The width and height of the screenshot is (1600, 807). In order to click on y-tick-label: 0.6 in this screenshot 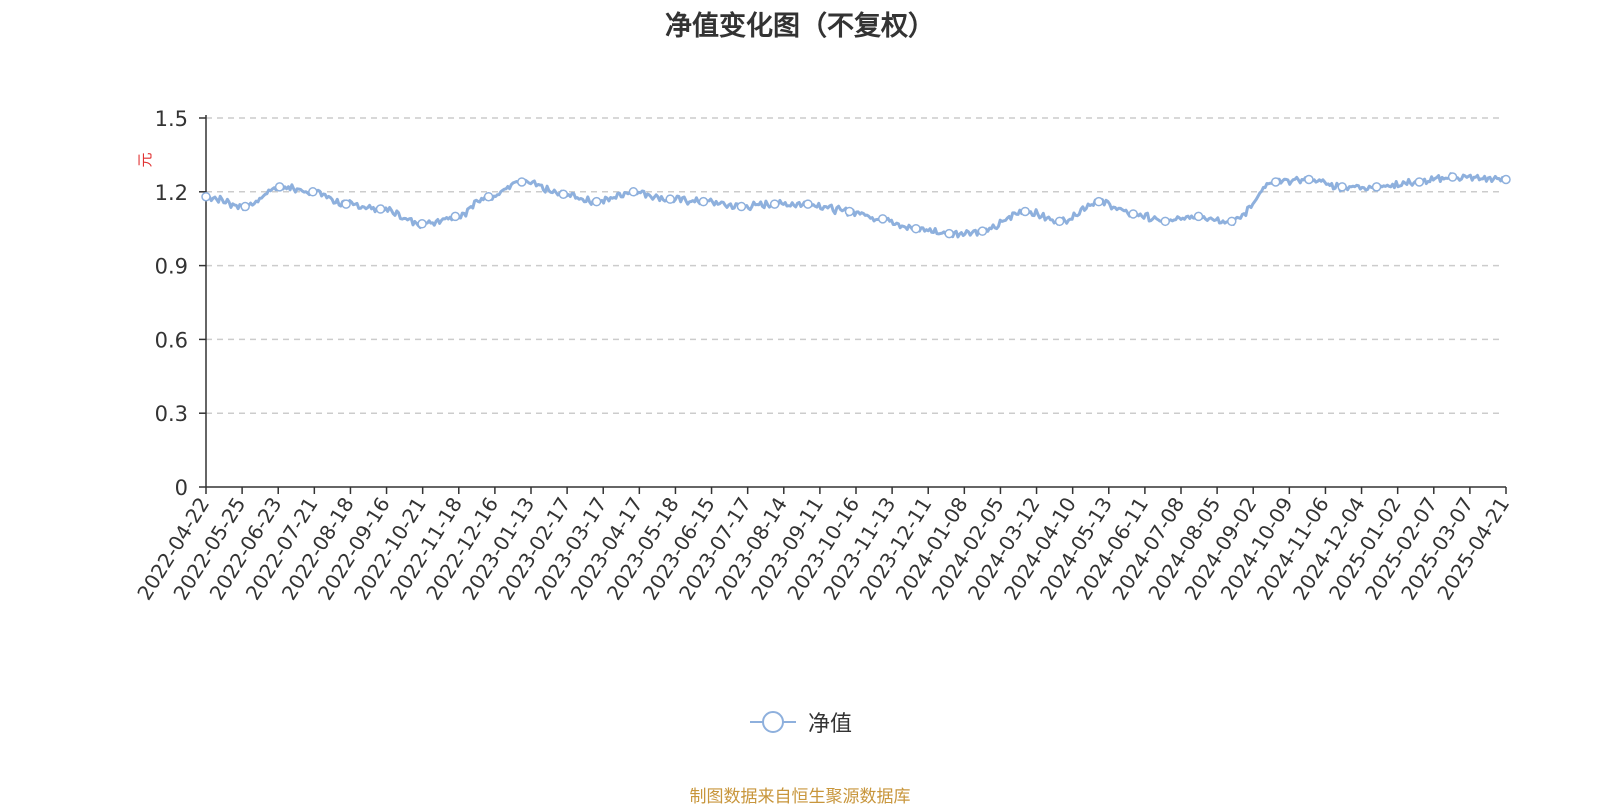, I will do `click(171, 340)`.